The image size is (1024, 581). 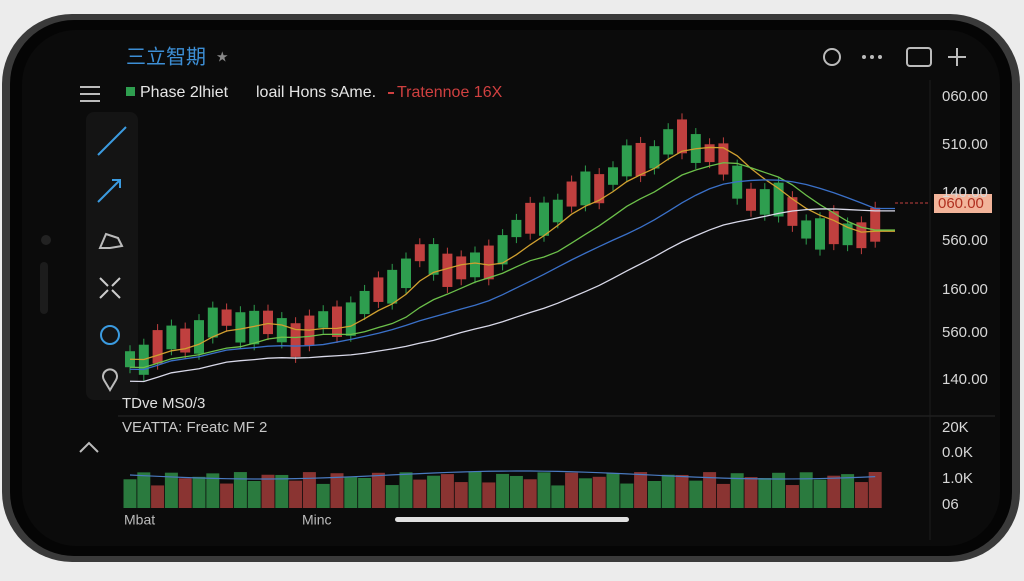 I want to click on indicator-label: TDve MS0/3, so click(x=163, y=403).